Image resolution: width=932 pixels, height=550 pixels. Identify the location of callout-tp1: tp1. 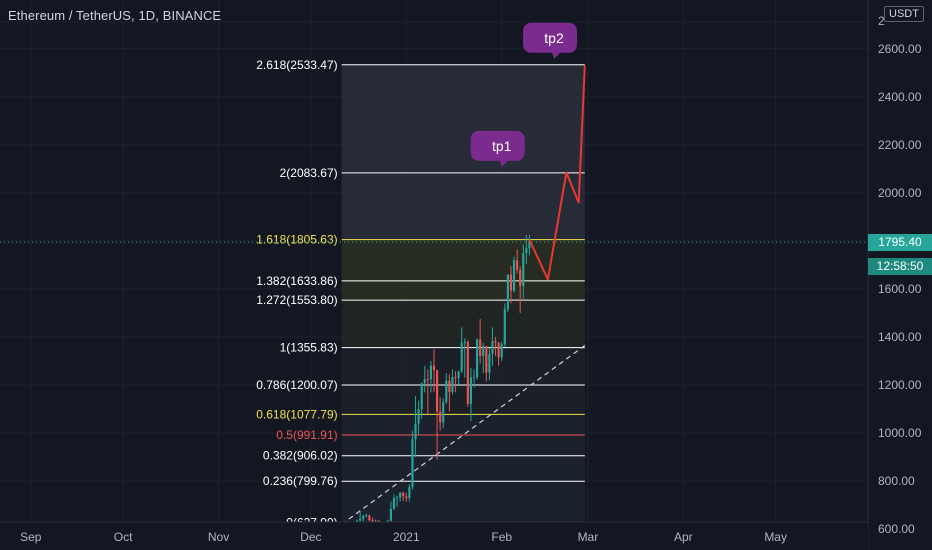
(497, 148).